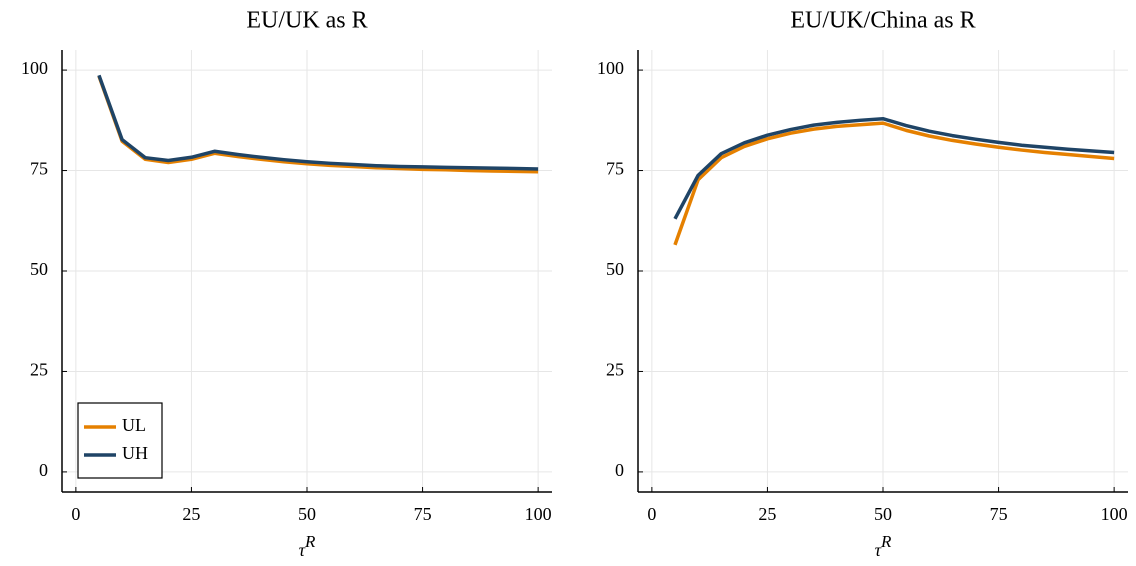  What do you see at coordinates (120, 440) in the screenshot?
I see `legend-box` at bounding box center [120, 440].